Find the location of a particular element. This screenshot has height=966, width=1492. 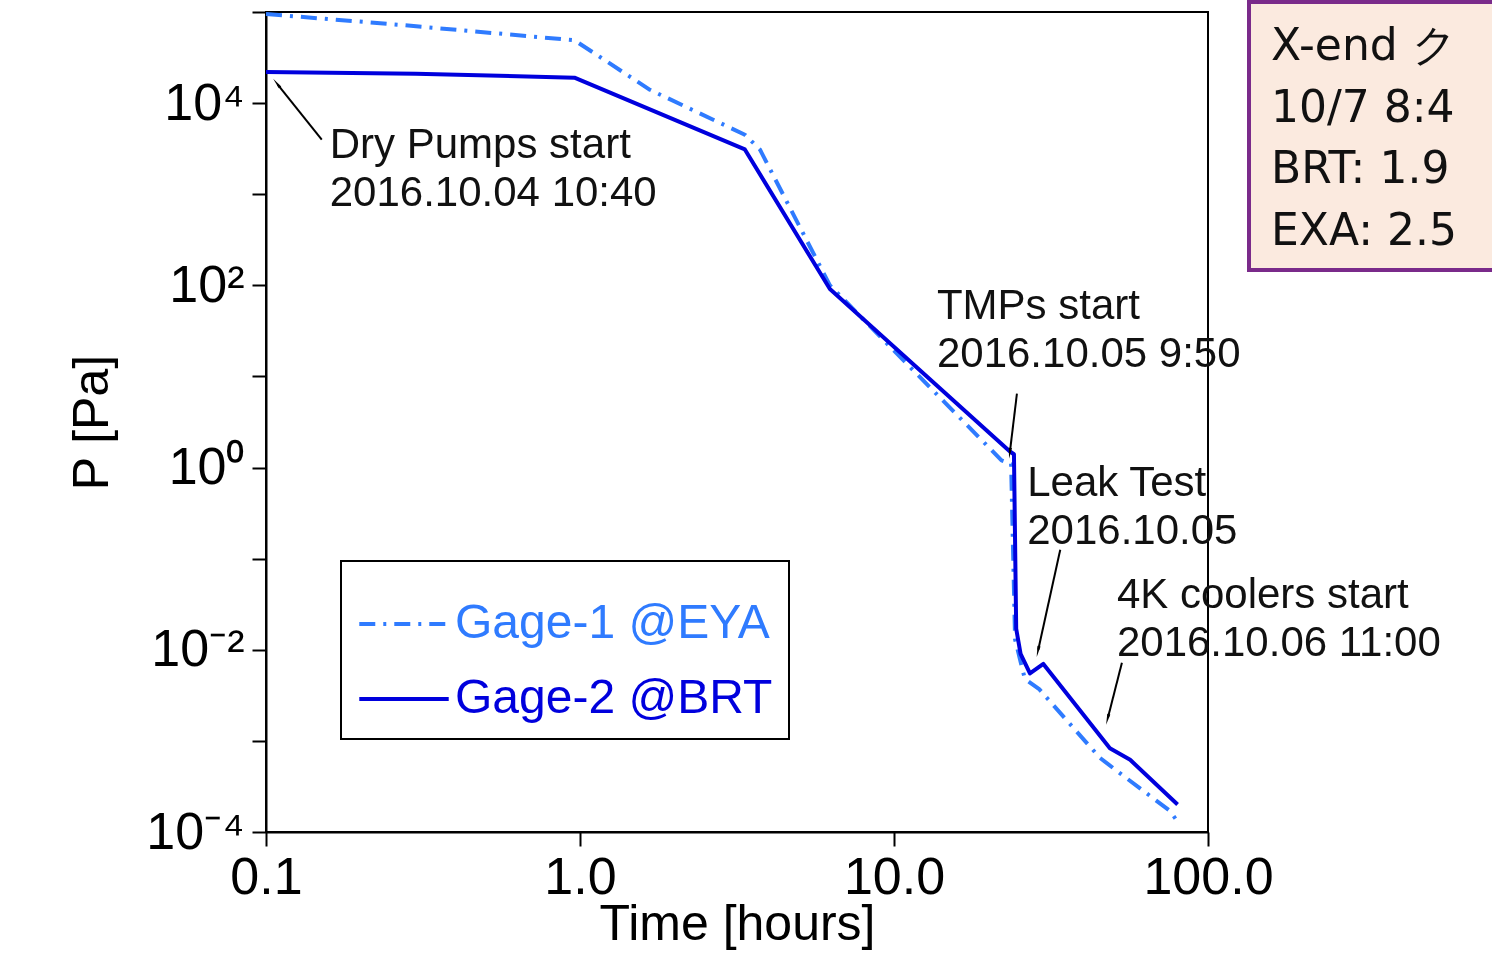

y-tick-label: 10⁻² is located at coordinates (198, 648).